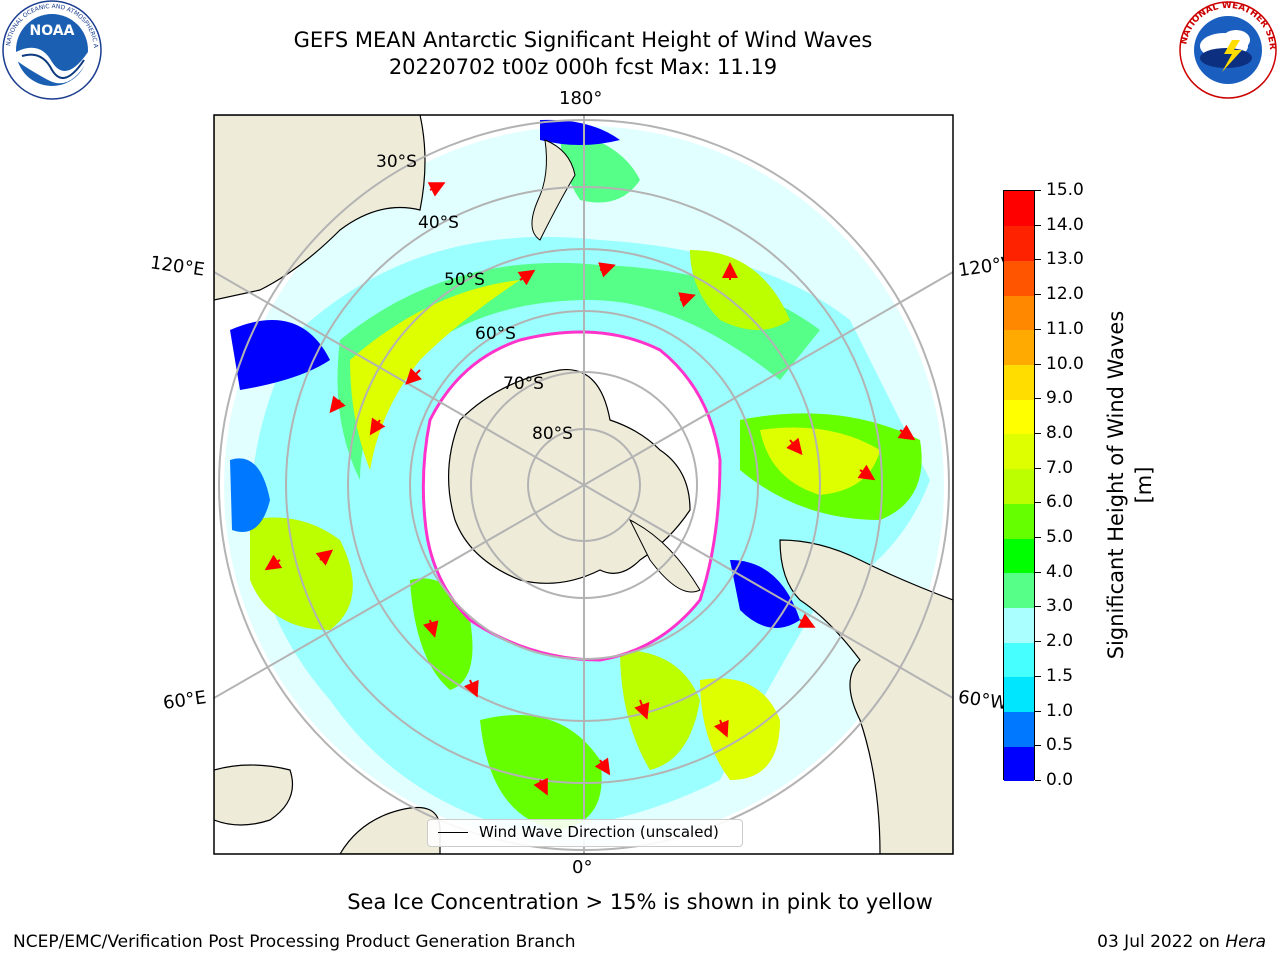 The width and height of the screenshot is (1280, 960). What do you see at coordinates (1053, 641) in the screenshot?
I see `colorbar-tick-label: 2.0` at bounding box center [1053, 641].